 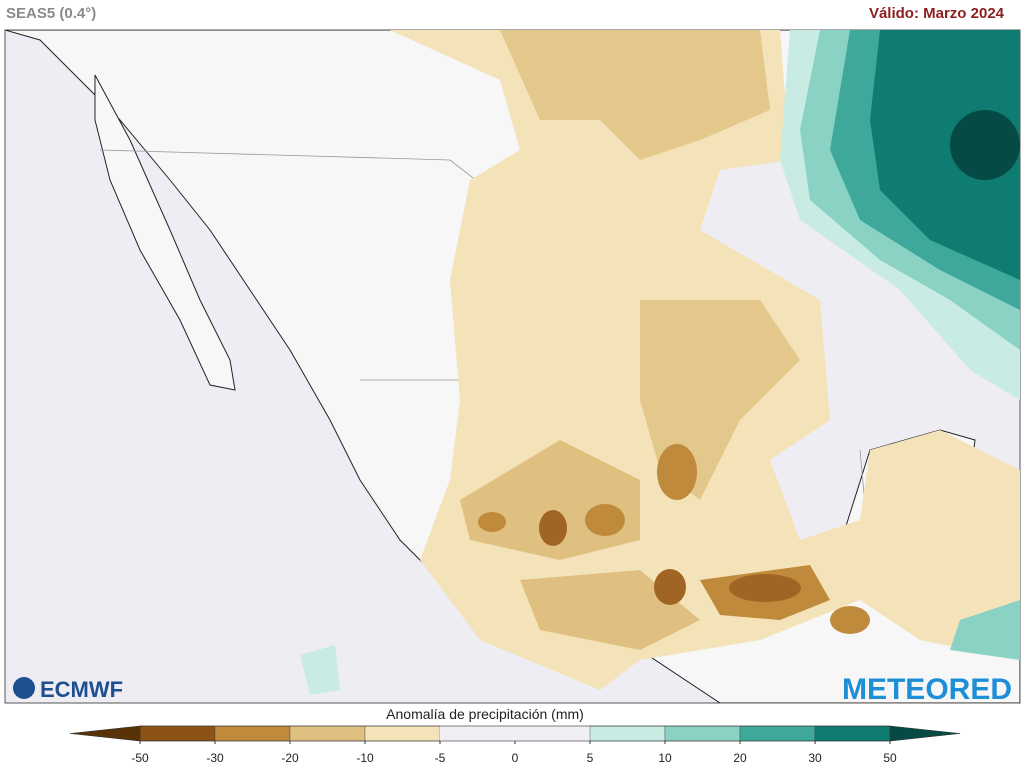 I want to click on colorbar-tick-label: 5, so click(x=590, y=758).